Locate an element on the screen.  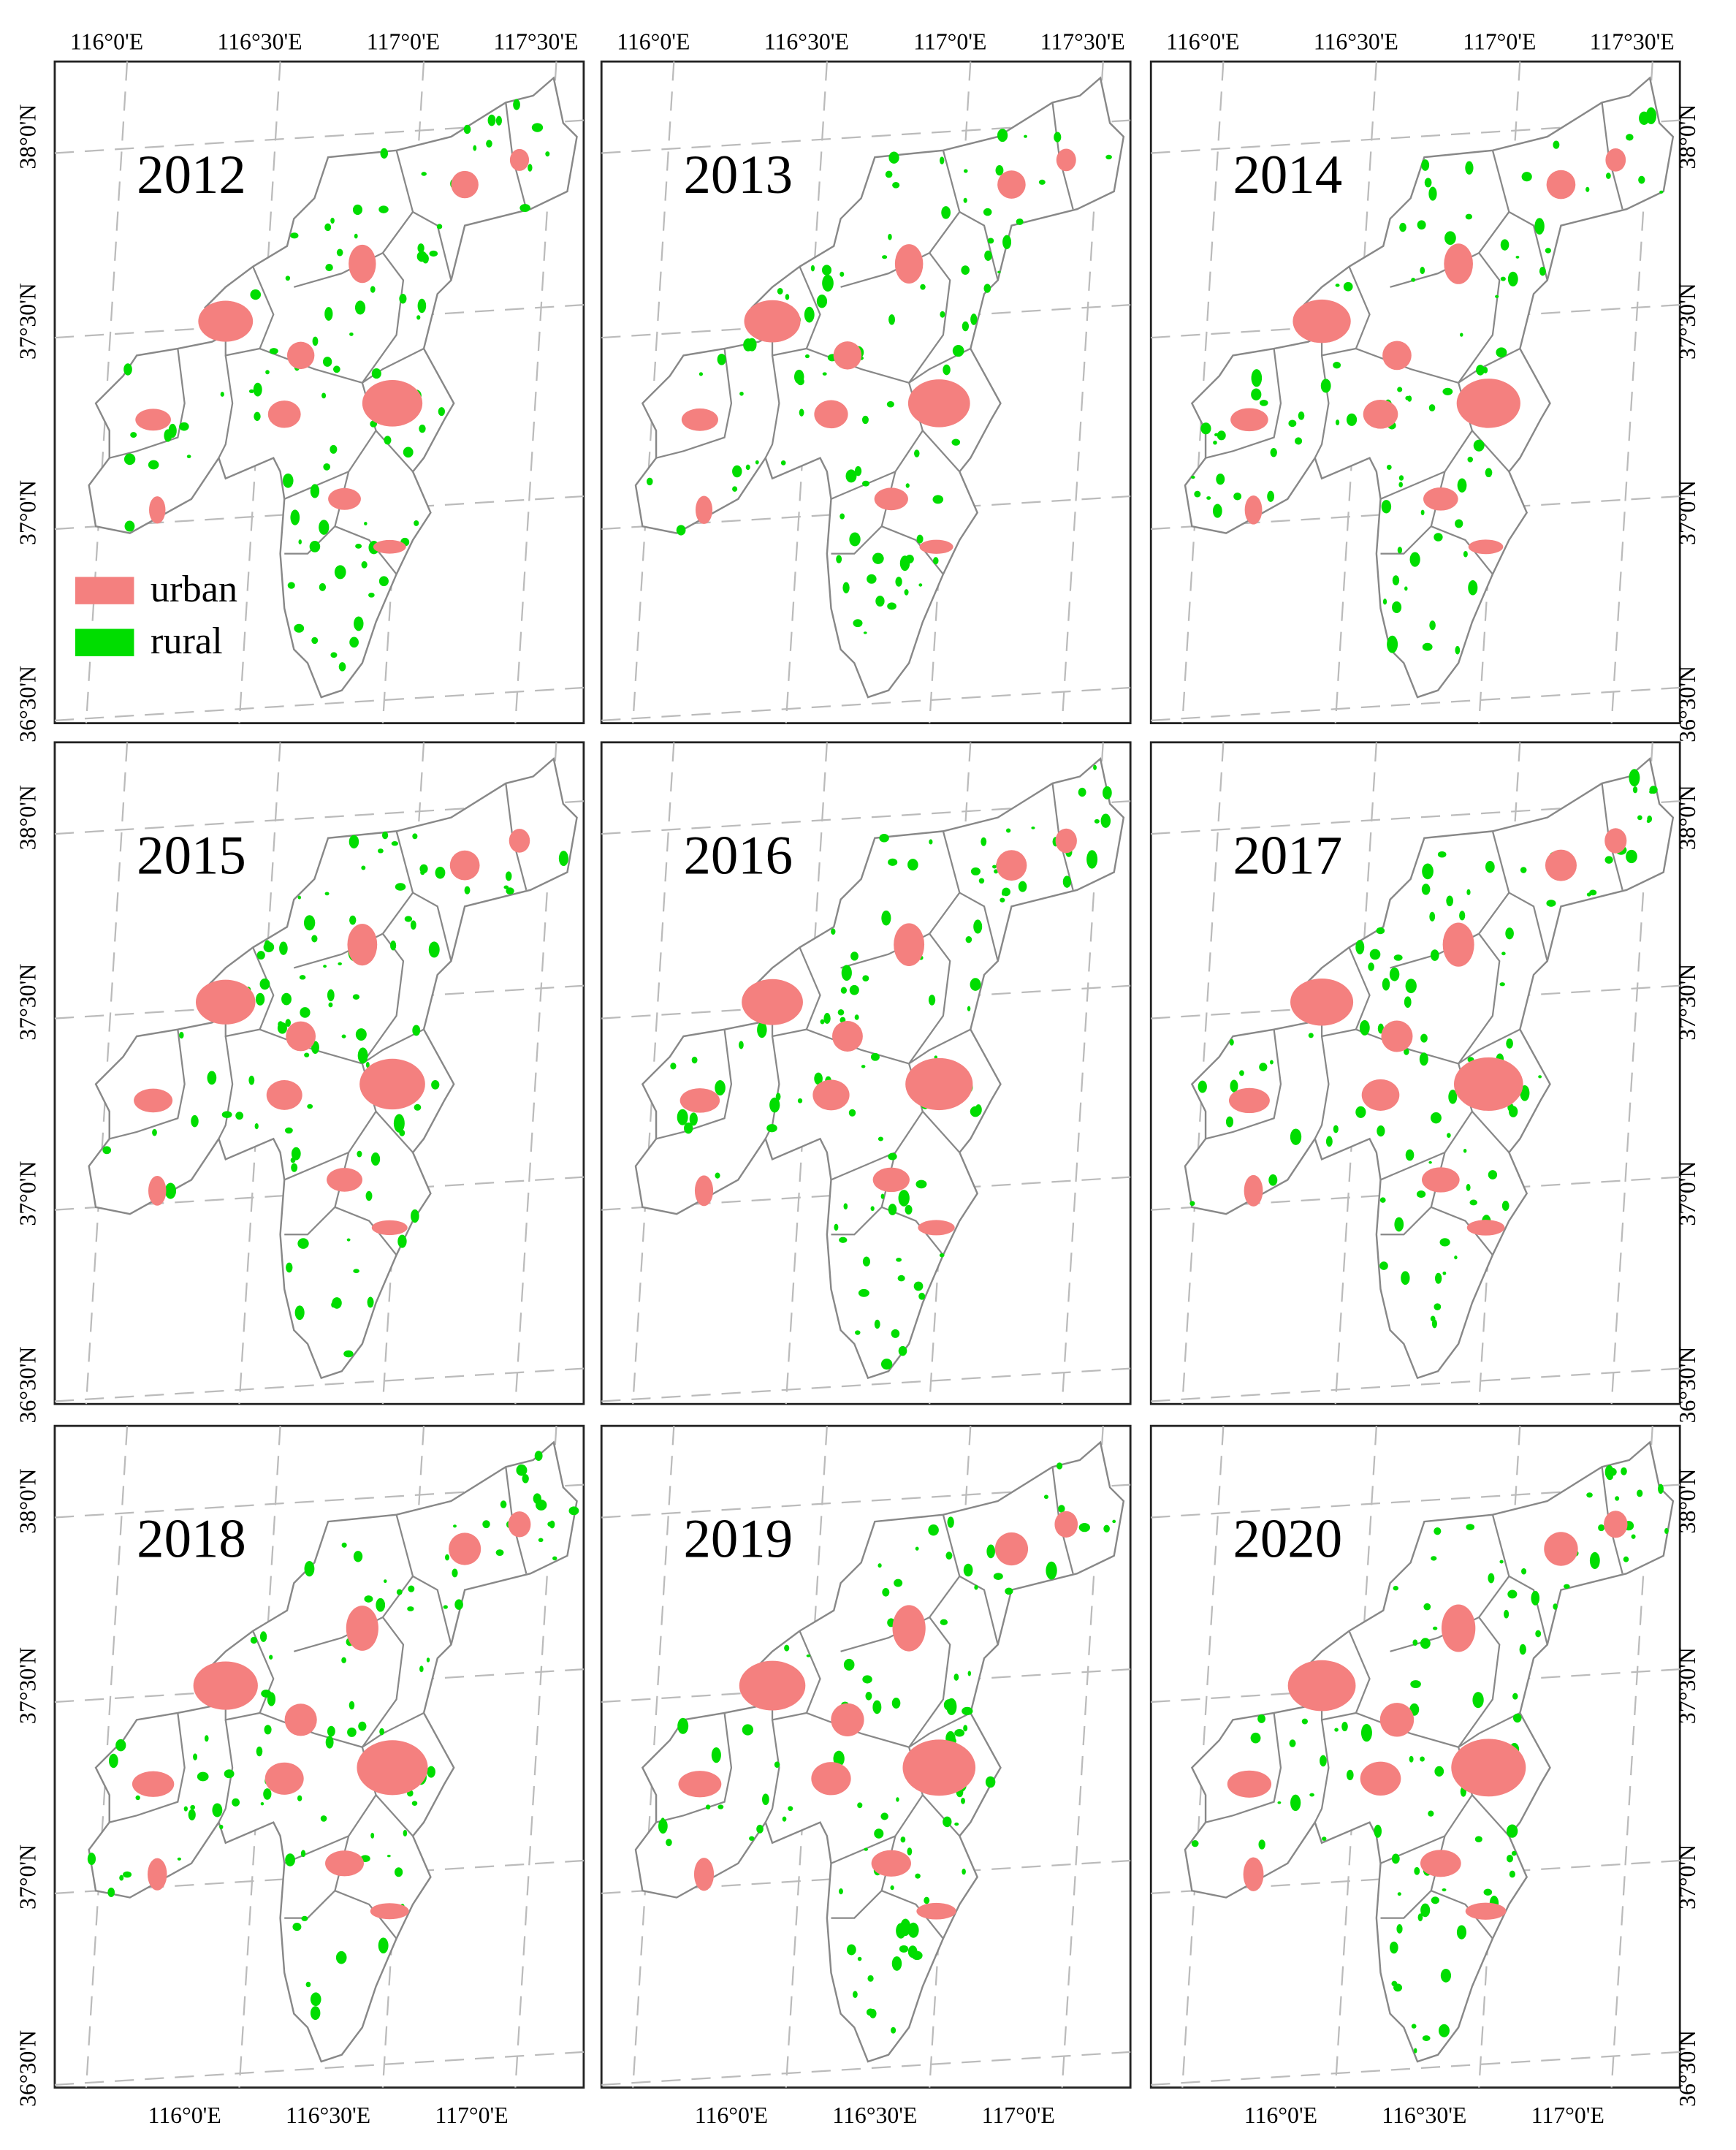
left-axis-label: 37°30'N is located at coordinates (28, 321).